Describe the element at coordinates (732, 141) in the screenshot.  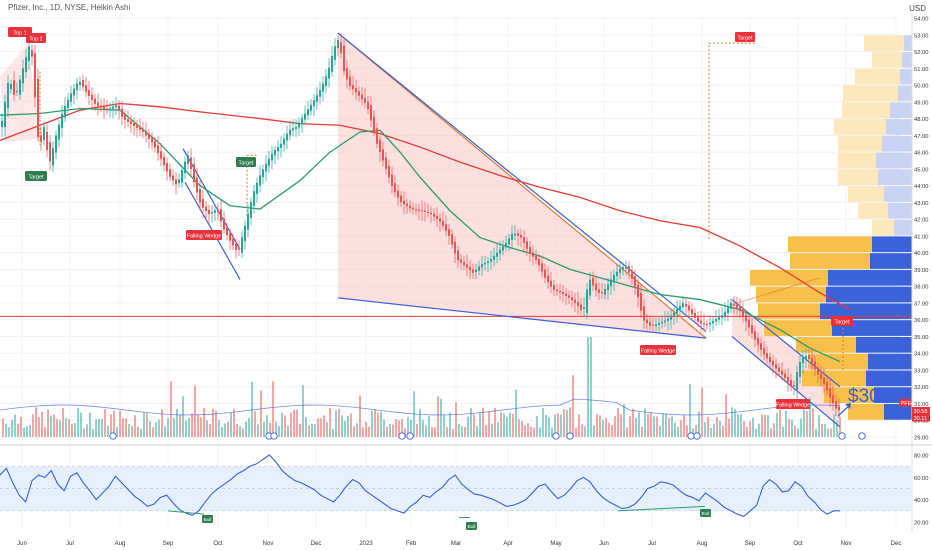
I see `target-dotted-line` at that location.